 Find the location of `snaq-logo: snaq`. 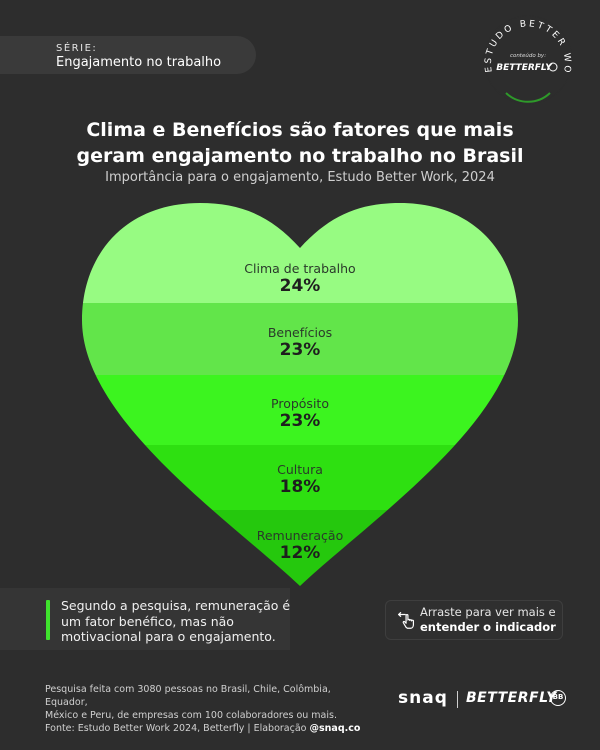

snaq-logo: snaq is located at coordinates (423, 698).